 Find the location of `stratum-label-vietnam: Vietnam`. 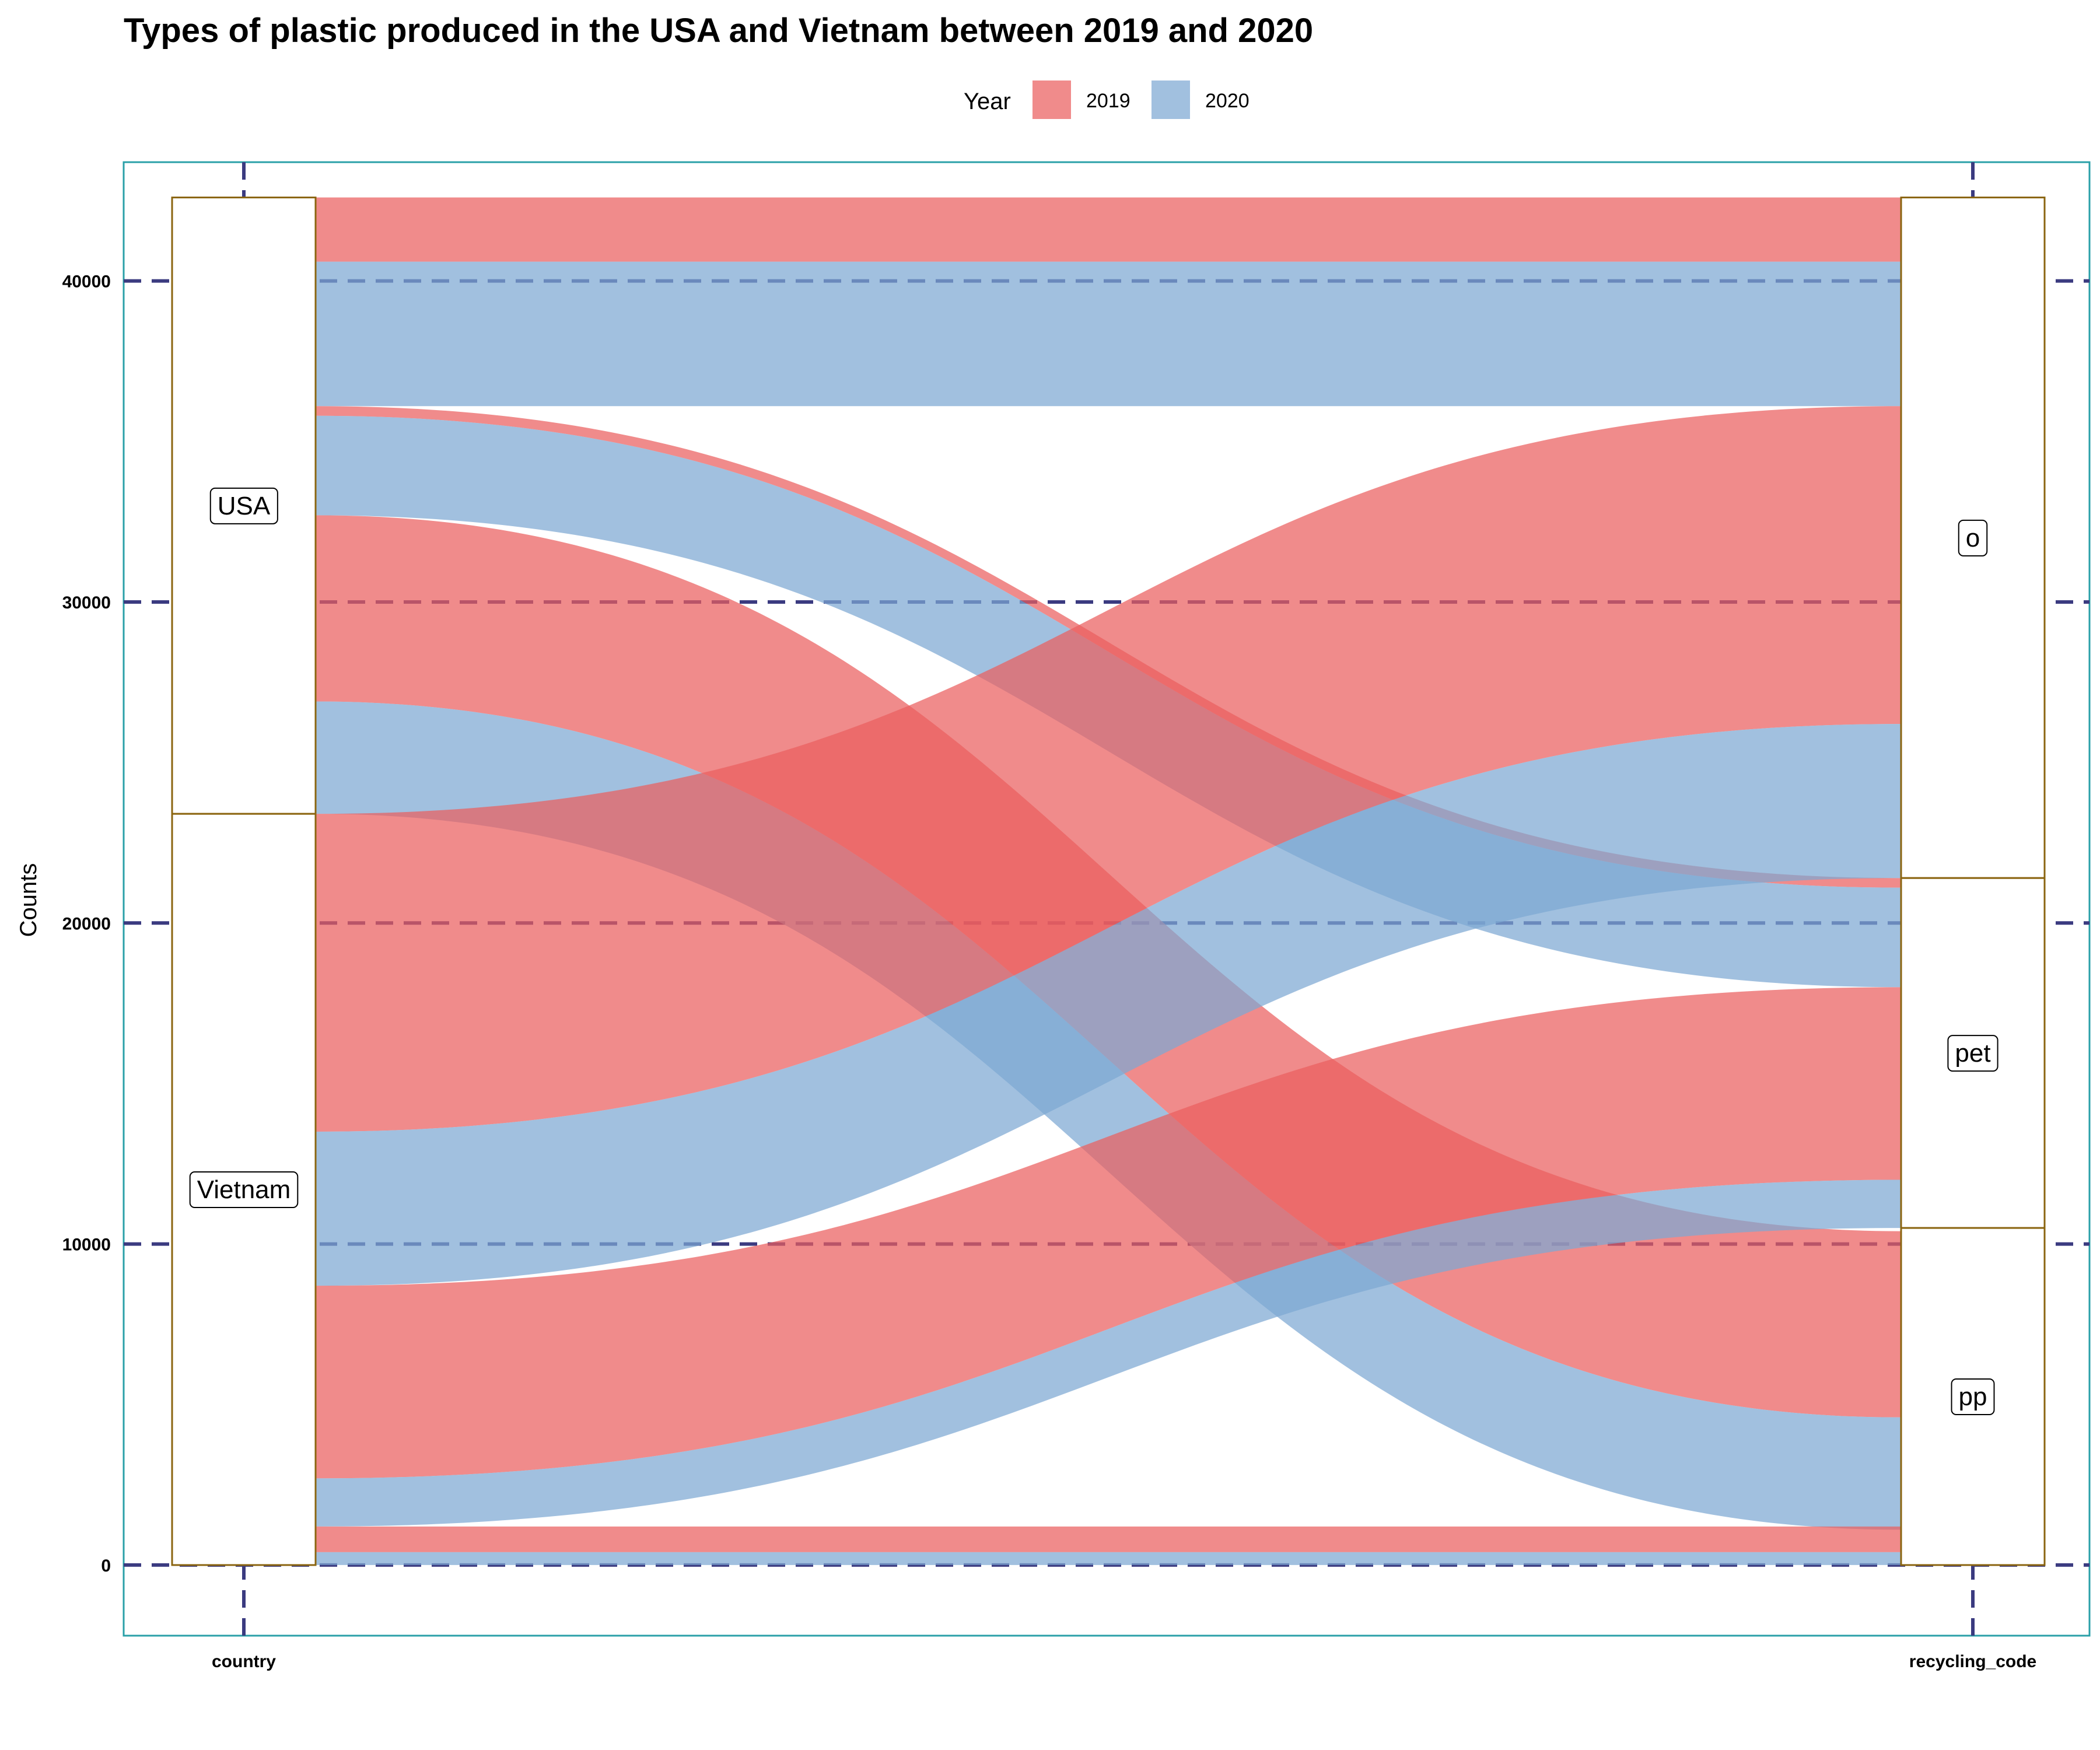

stratum-label-vietnam: Vietnam is located at coordinates (244, 1190).